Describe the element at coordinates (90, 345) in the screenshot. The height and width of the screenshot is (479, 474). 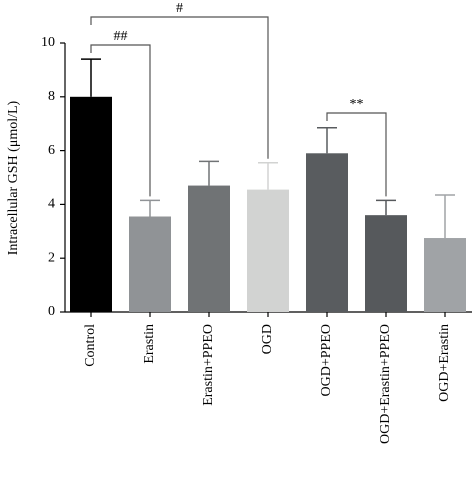
I see `x-tick-label: Control` at that location.